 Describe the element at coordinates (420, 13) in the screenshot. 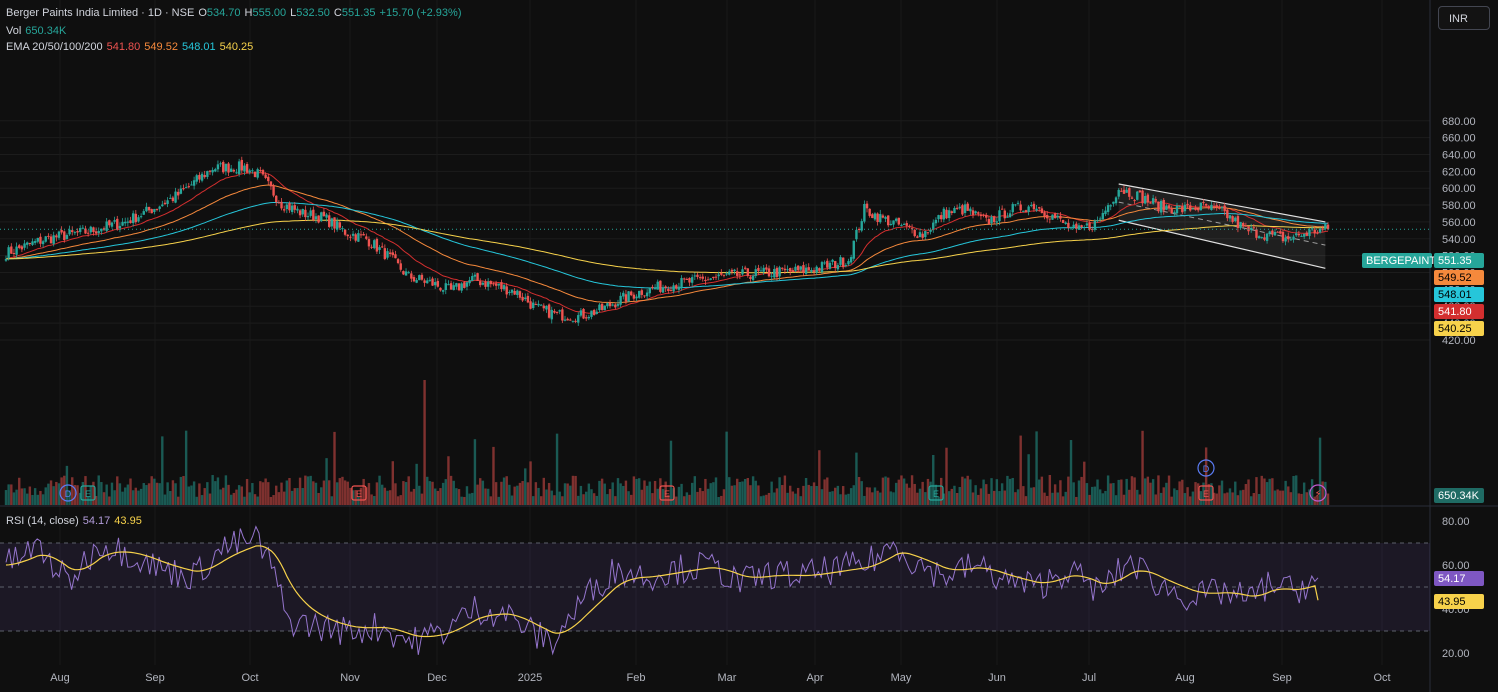

I see `change-value: +15.70 (+2.93%)` at that location.